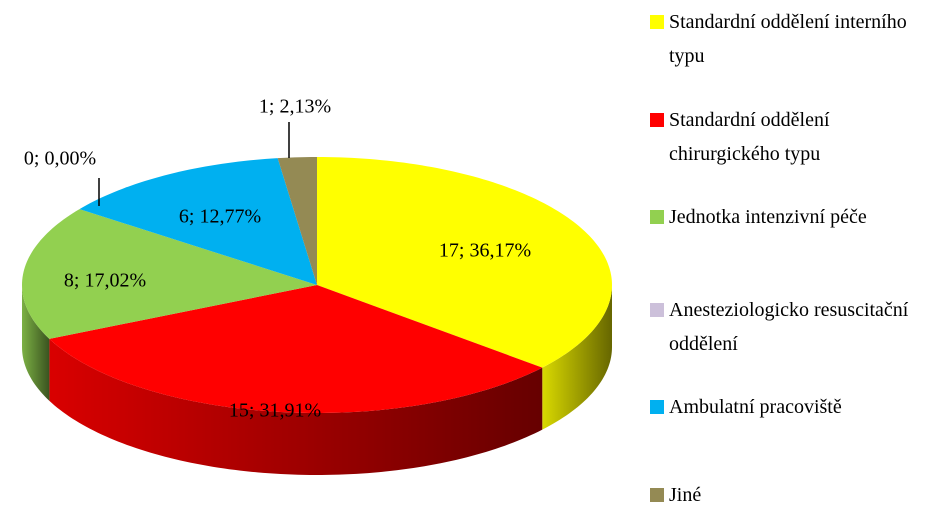 The height and width of the screenshot is (516, 948). I want to click on legend-item: Ambulatní pracoviště, so click(795, 407).